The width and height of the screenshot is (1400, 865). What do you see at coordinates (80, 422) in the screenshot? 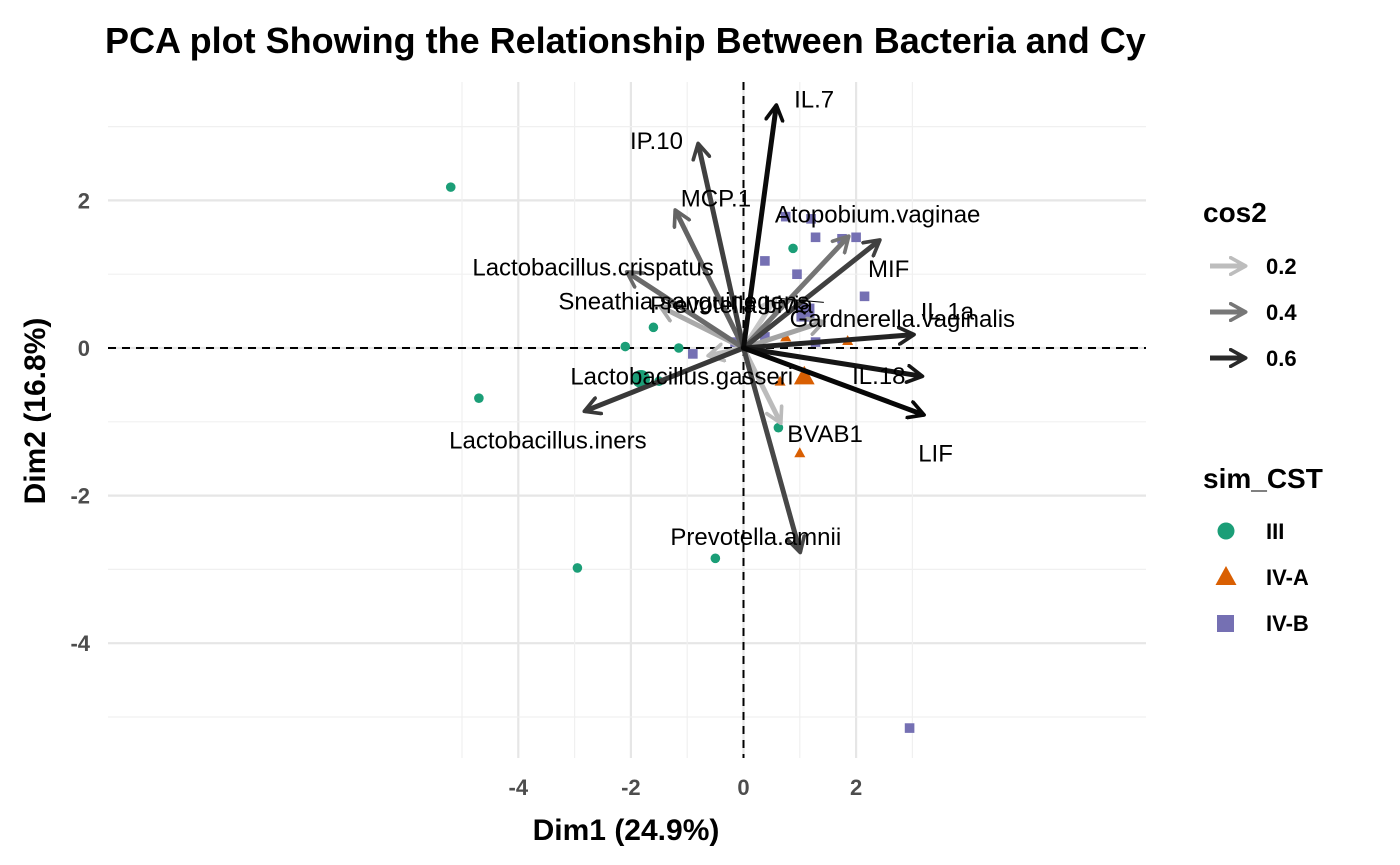
I see `y-tick-labels: -4 -2 0 2` at bounding box center [80, 422].